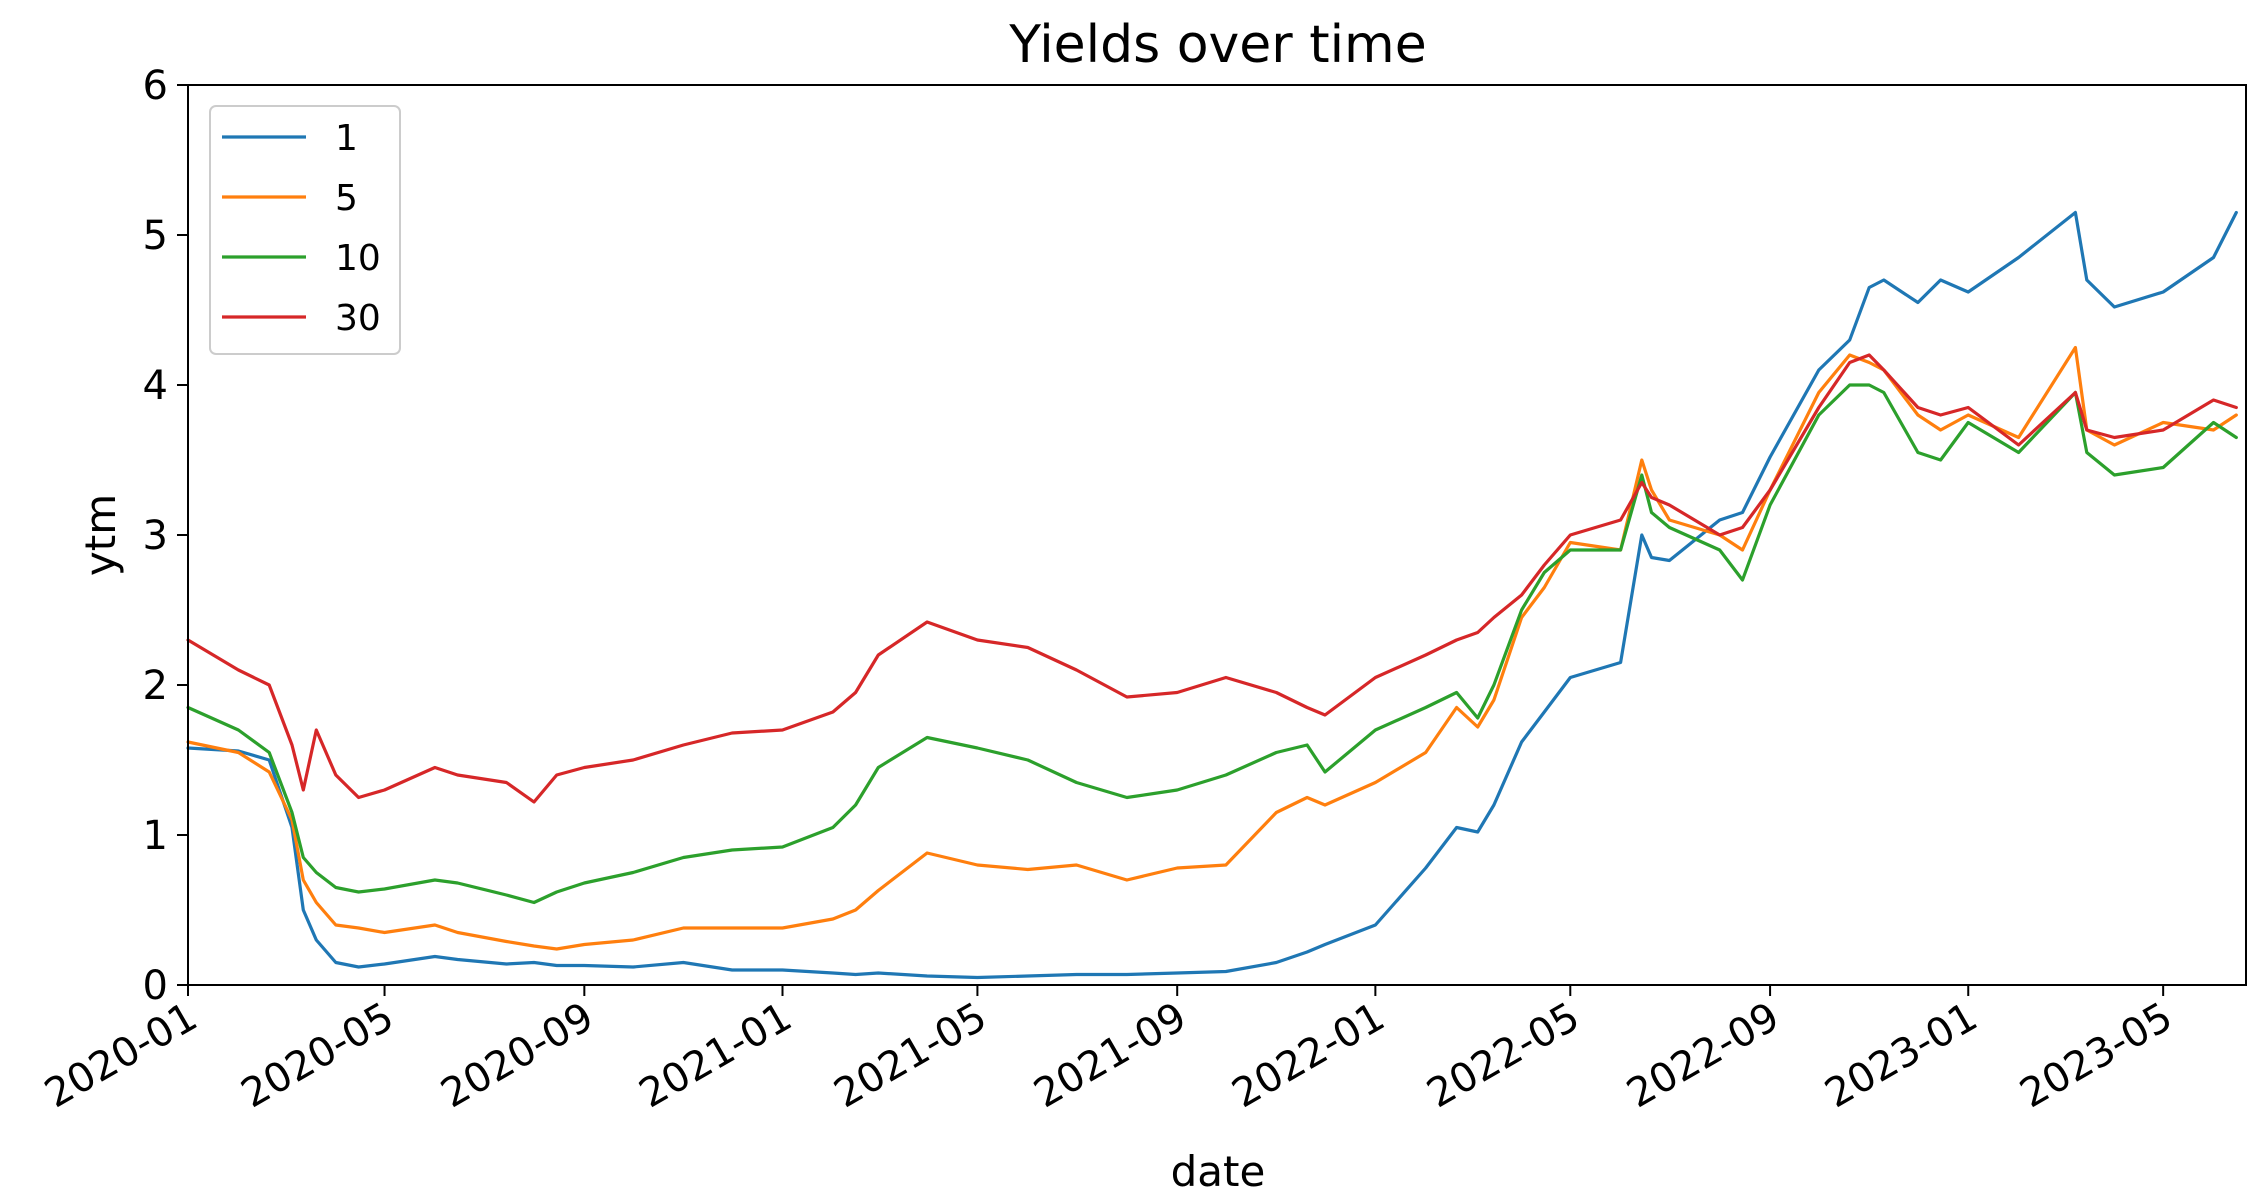 This screenshot has height=1202, width=2256. What do you see at coordinates (1309, 1055) in the screenshot?
I see `x-tick-label: 2022-01` at bounding box center [1309, 1055].